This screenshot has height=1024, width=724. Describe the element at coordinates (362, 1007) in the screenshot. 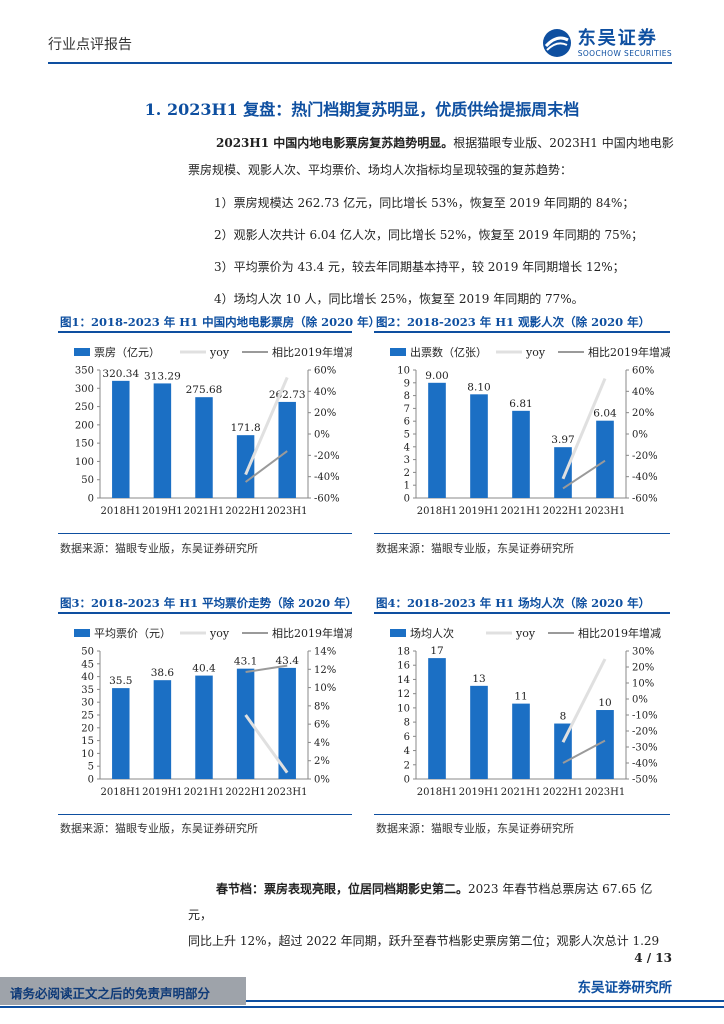

I see `footer-rule-bottom` at that location.